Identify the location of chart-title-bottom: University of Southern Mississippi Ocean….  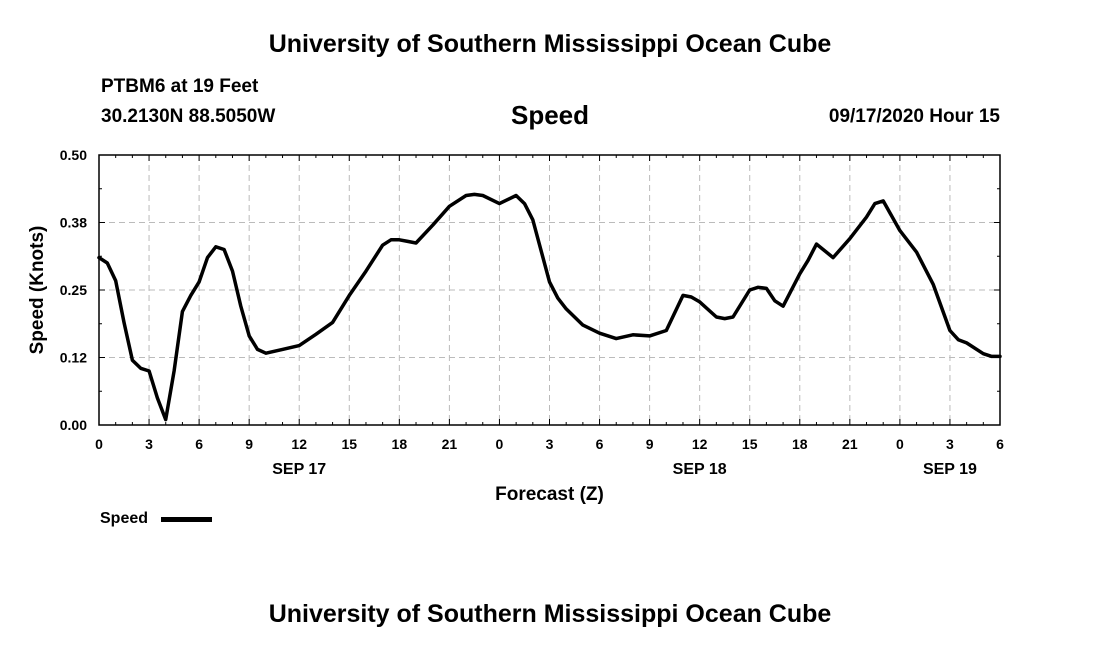
(550, 614).